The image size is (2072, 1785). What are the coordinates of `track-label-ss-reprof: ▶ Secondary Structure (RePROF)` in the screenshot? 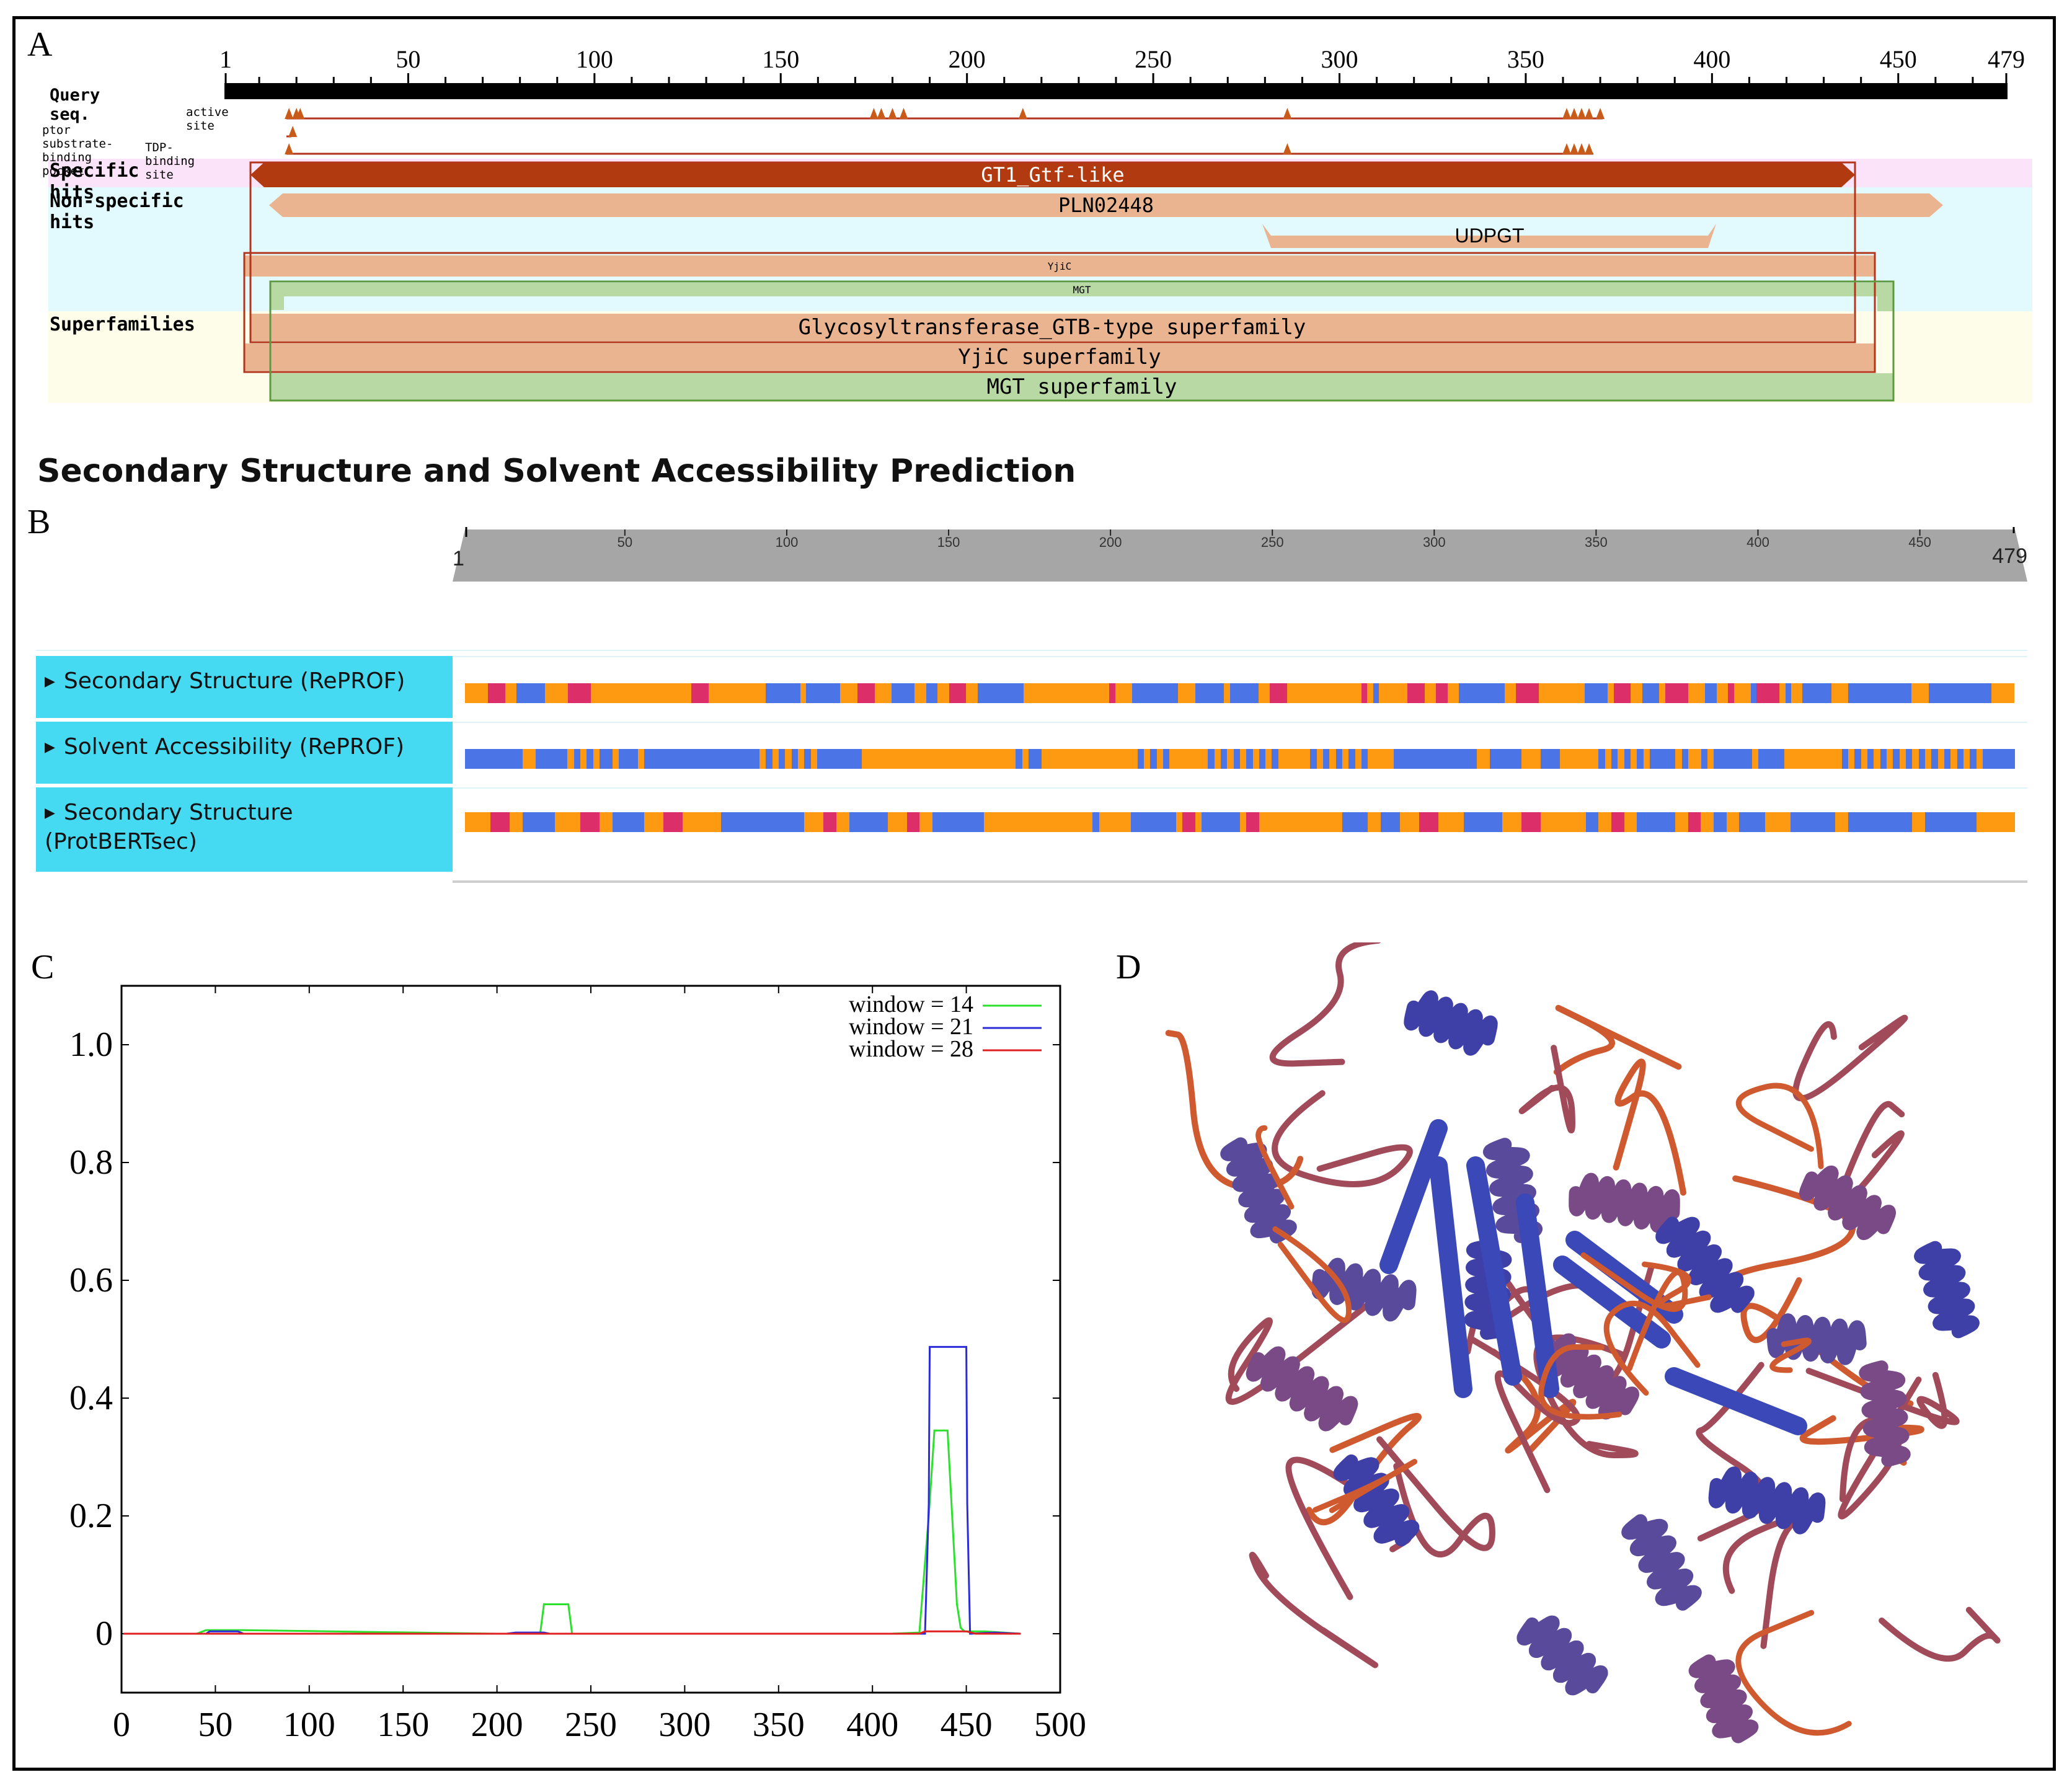 It's located at (245, 687).